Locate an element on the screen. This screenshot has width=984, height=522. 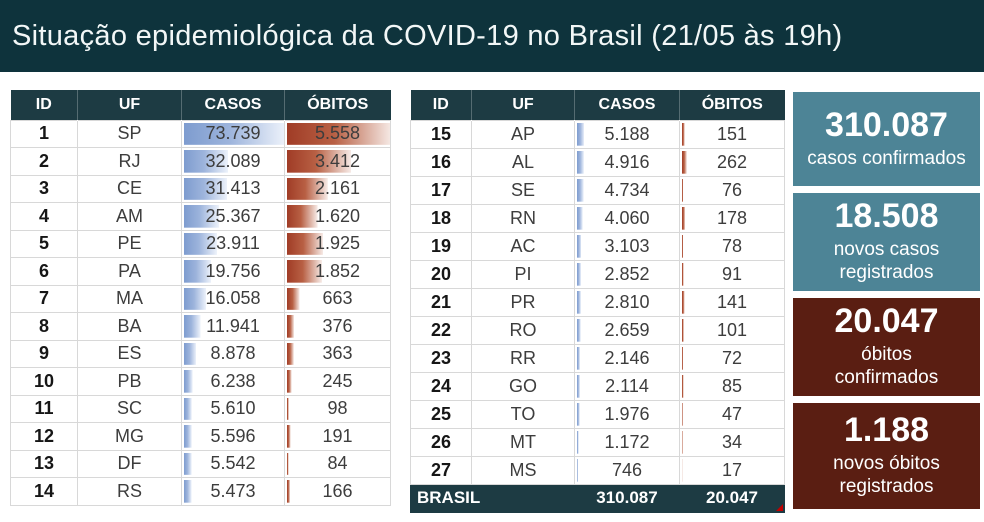
obitos-databar-cell: 663 is located at coordinates (337, 298).